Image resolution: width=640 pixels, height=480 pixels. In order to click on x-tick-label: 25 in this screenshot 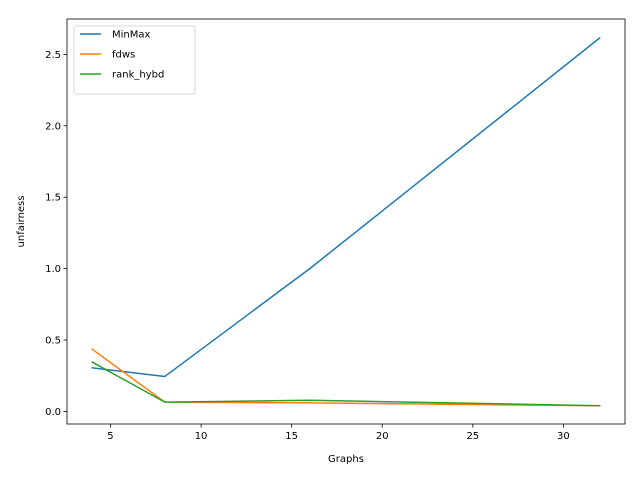, I will do `click(472, 436)`.